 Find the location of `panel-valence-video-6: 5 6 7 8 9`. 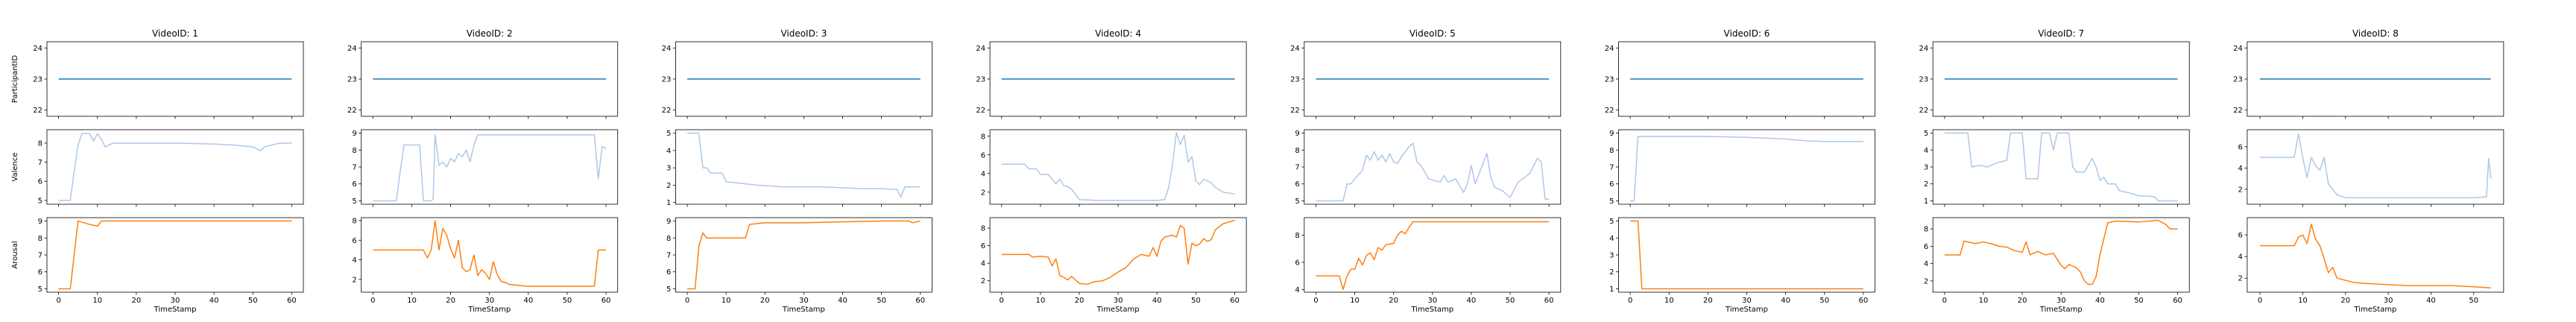

panel-valence-video-6: 5 6 7 8 9 is located at coordinates (1742, 168).